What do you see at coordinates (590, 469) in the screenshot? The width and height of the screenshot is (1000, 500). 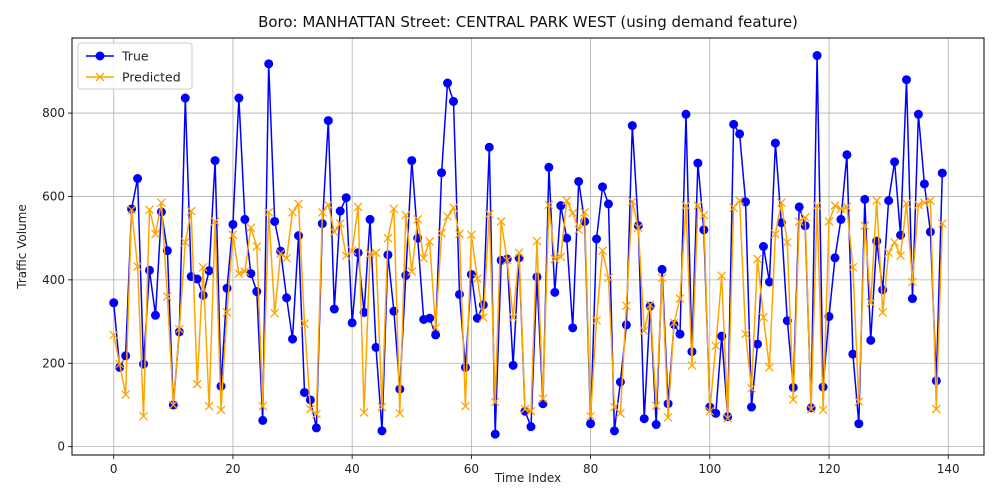 I see `x-tick-label: 80` at bounding box center [590, 469].